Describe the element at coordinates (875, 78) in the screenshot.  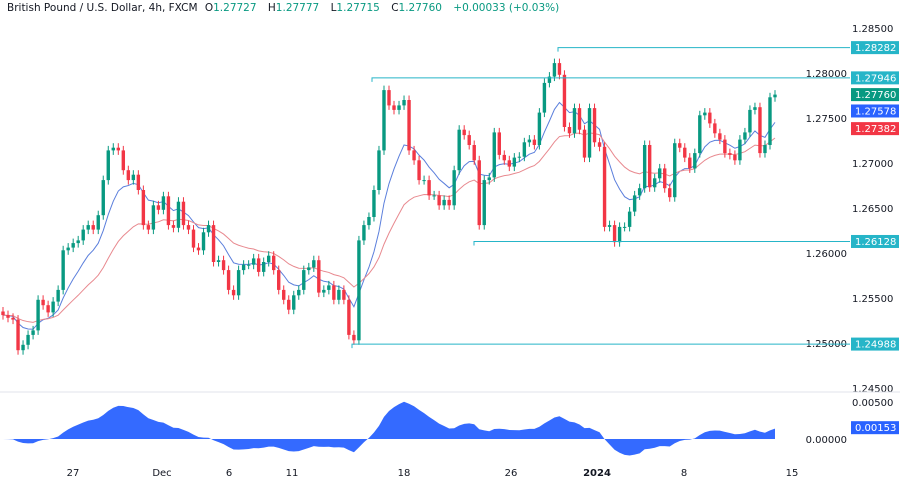
I see `level-label: 1.27946` at that location.